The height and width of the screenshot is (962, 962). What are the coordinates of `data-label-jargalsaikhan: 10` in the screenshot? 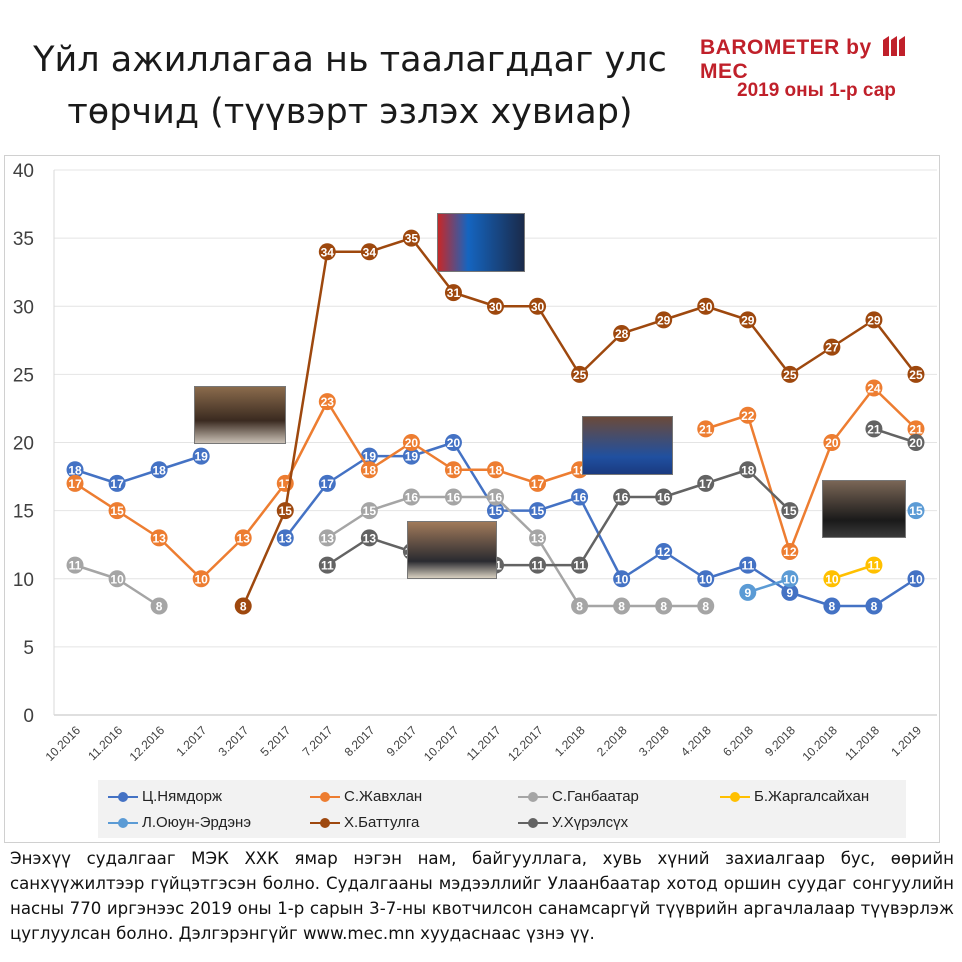 It's located at (832, 579).